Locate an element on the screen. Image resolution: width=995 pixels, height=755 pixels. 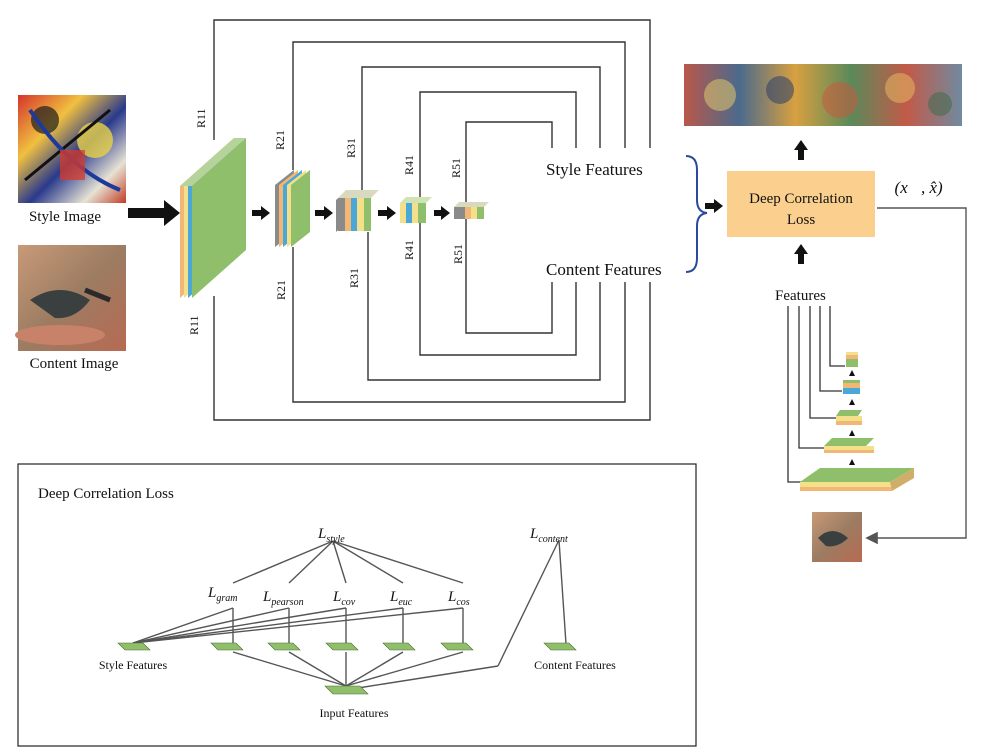
layer-r21-block is located at coordinates (292, 208).